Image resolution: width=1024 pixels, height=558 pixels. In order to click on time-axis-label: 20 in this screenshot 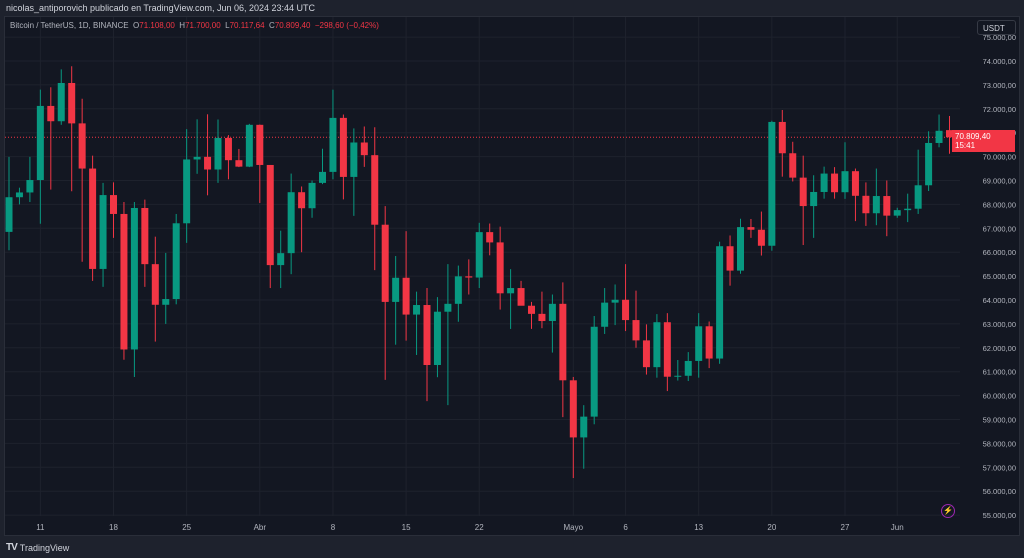, I will do `click(771, 527)`.